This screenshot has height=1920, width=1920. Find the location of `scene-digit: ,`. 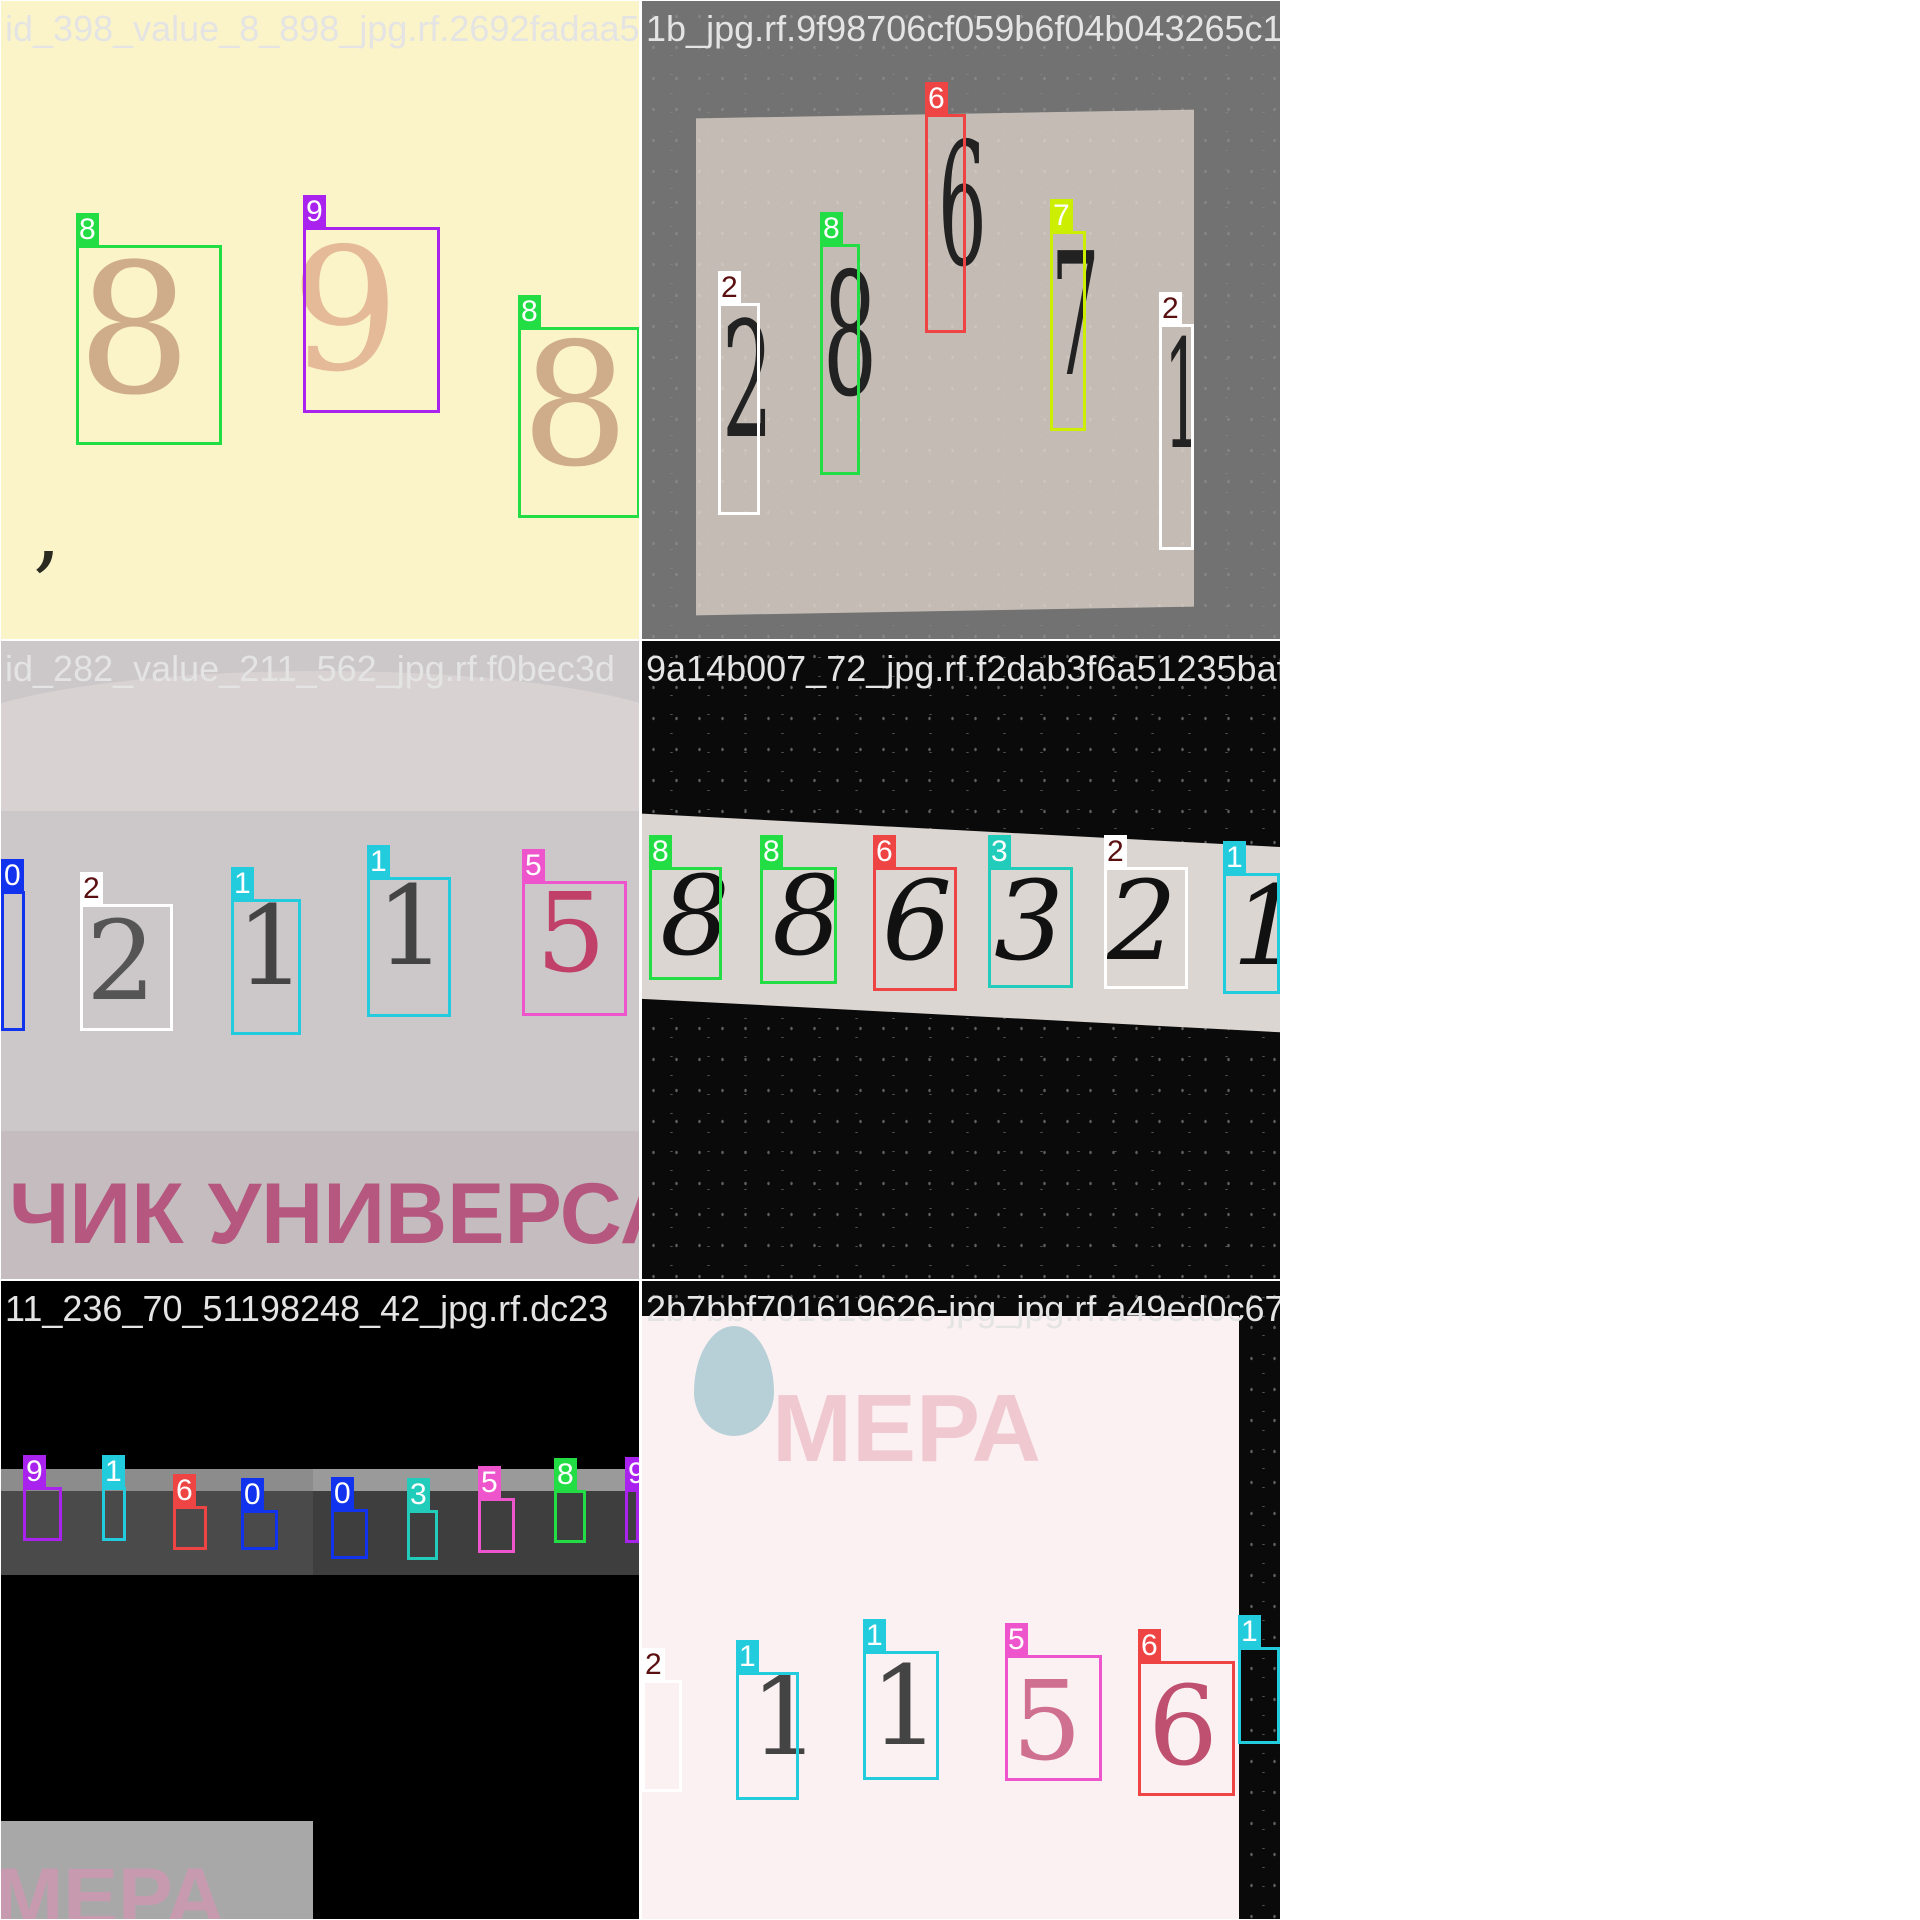

scene-digit: , is located at coordinates (47, 530).